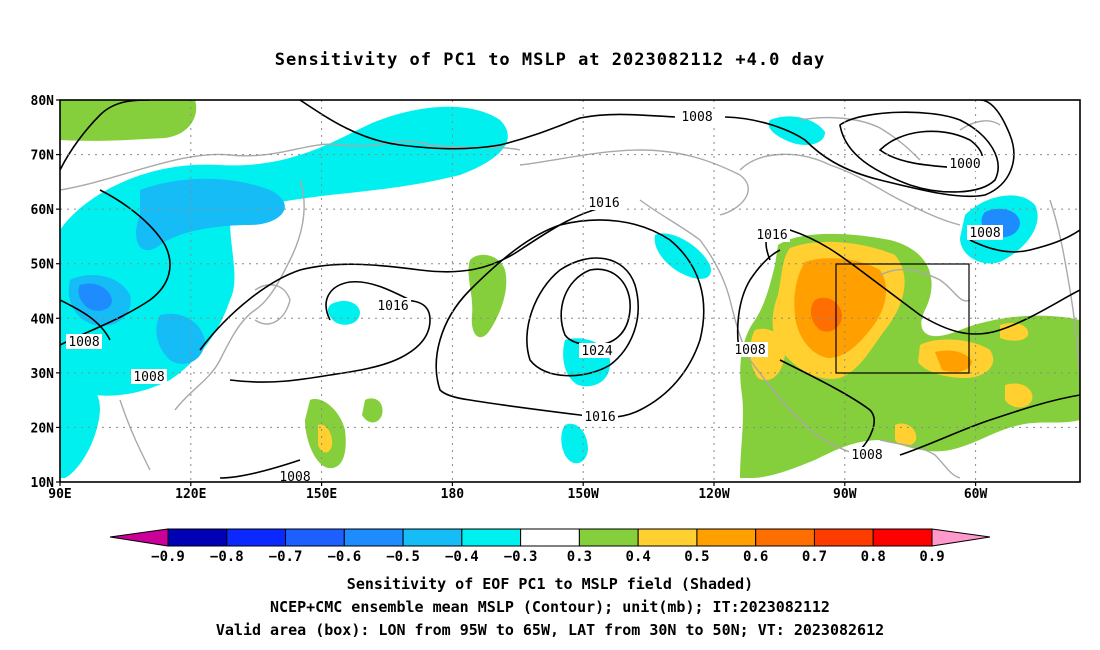 Image resolution: width=1100 pixels, height=650 pixels. Describe the element at coordinates (43, 156) in the screenshot. I see `latitude-label: 70N` at that location.